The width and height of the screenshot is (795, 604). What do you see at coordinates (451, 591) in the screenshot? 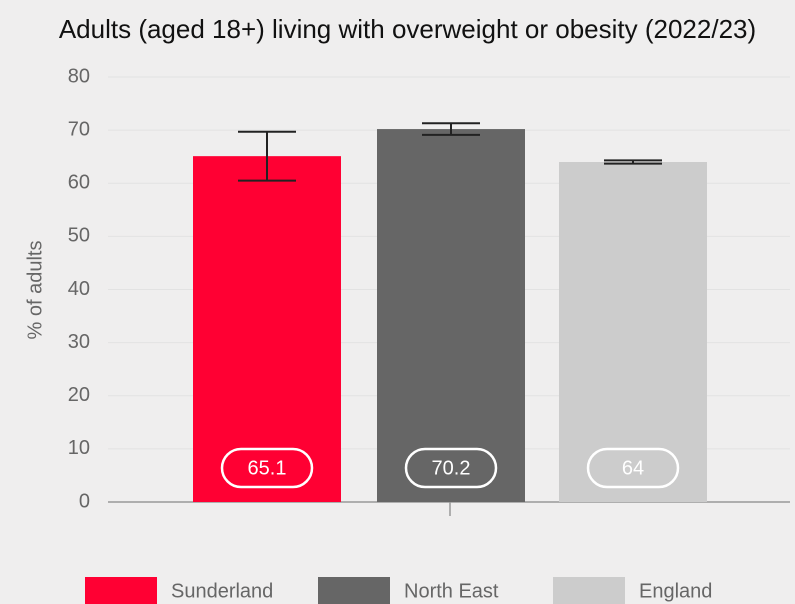
I see `legend-label: North East` at bounding box center [451, 591].